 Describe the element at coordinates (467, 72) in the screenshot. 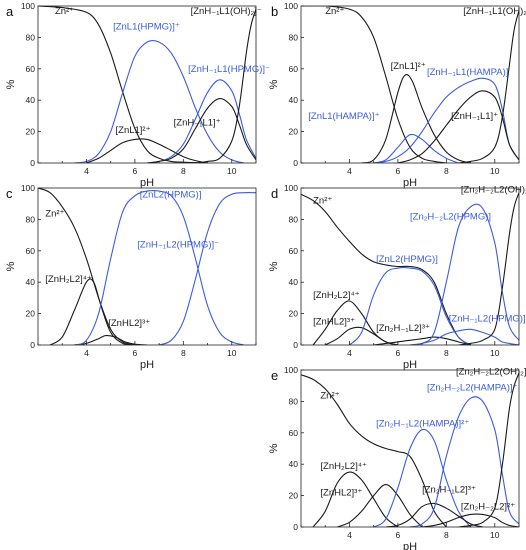

I see `species-label: [ZnH₋₁L1(HAMPA)]` at that location.